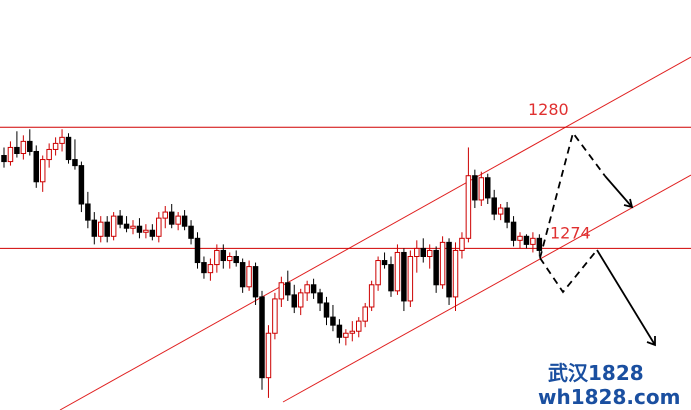  Describe the element at coordinates (618, 191) in the screenshot. I see `arrow-up-scenario` at that location.